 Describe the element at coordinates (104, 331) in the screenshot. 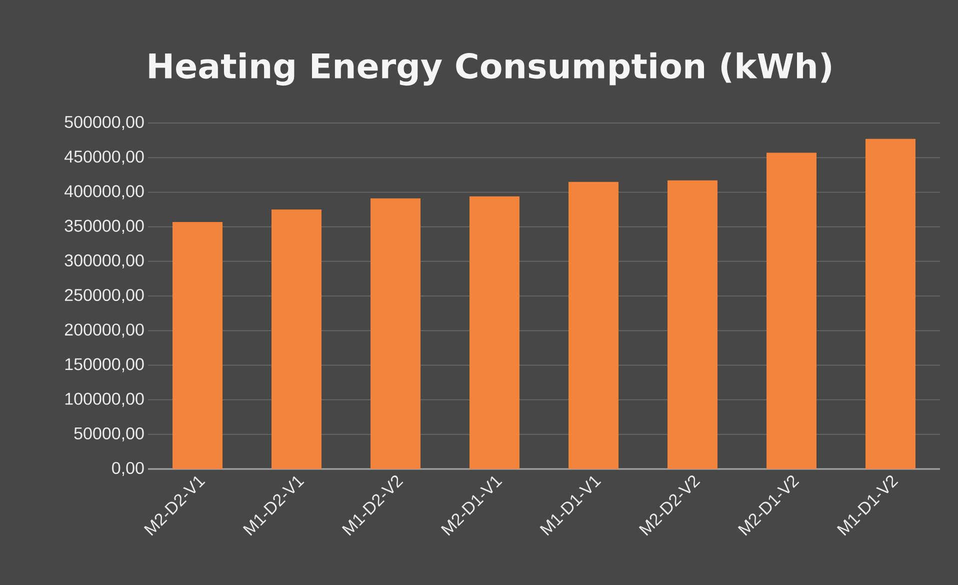

I see `y-tick-label: 200000,00` at that location.